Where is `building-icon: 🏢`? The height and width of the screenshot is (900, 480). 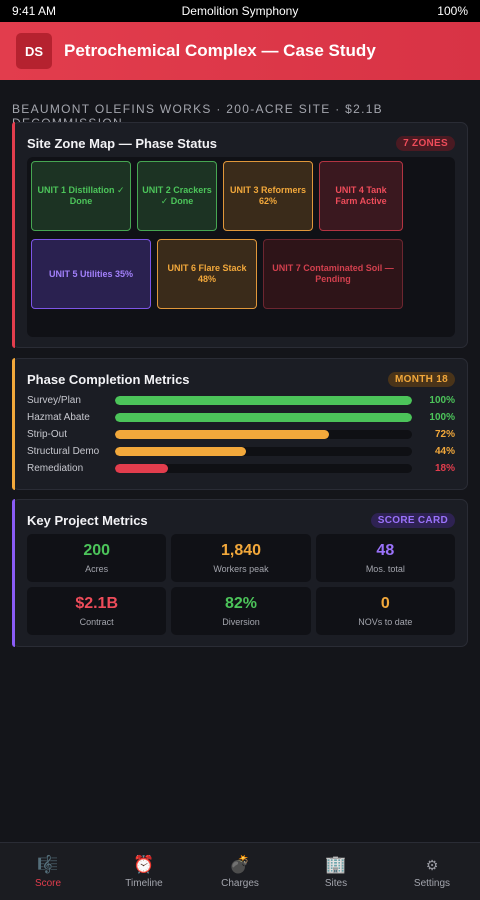
building-icon: 🏢 is located at coordinates (336, 864).